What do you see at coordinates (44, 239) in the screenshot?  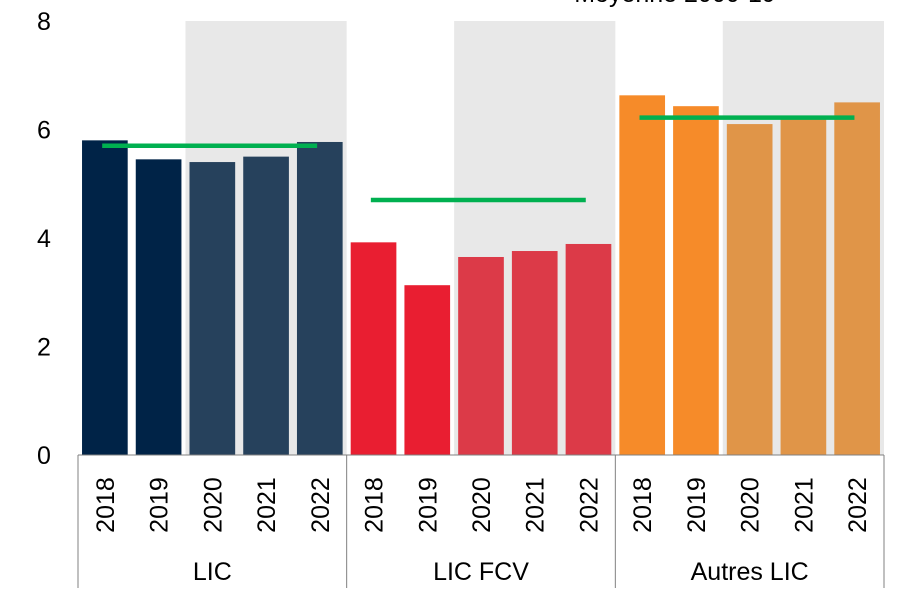 I see `y-tick-label: 4` at bounding box center [44, 239].